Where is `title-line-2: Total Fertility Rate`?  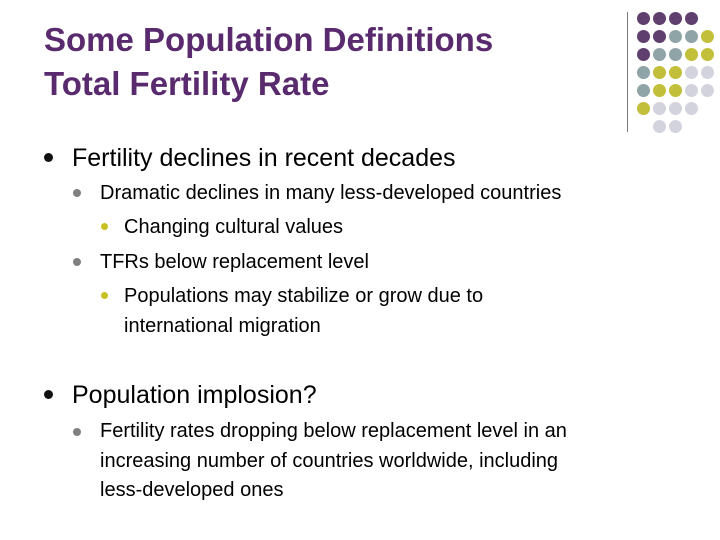
title-line-2: Total Fertility Rate is located at coordinates (187, 83).